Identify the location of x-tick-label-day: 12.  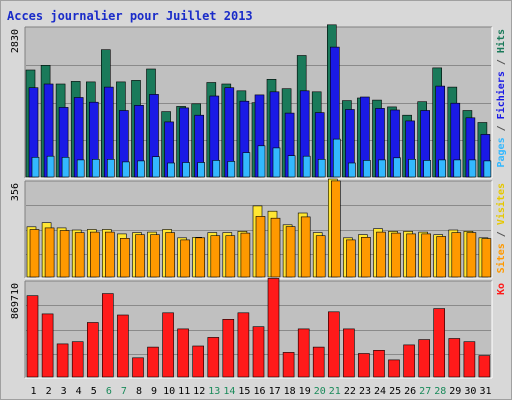
(199, 391).